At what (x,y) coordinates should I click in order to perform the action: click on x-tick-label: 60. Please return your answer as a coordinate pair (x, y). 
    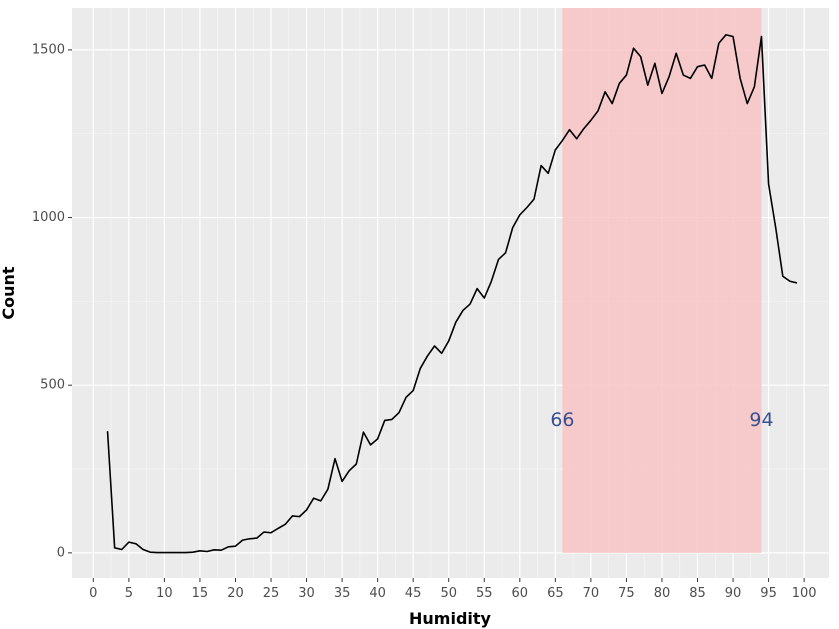
    Looking at the image, I should click on (520, 593).